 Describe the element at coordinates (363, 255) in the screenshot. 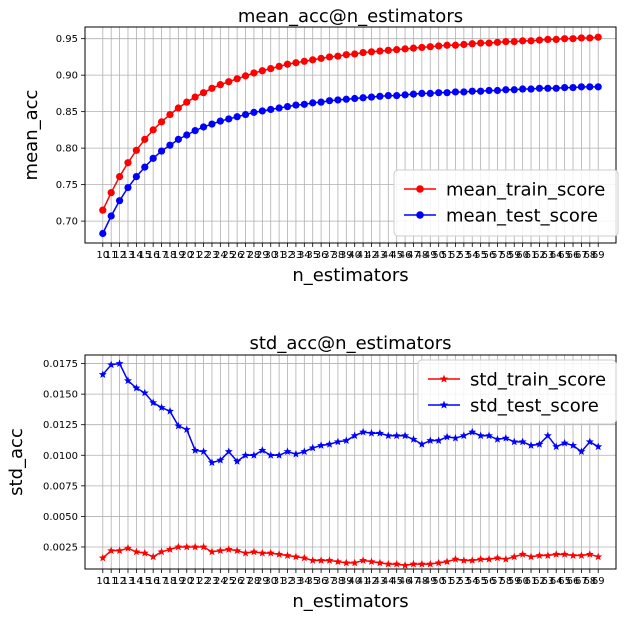

I see `x-tick-label: 41` at that location.